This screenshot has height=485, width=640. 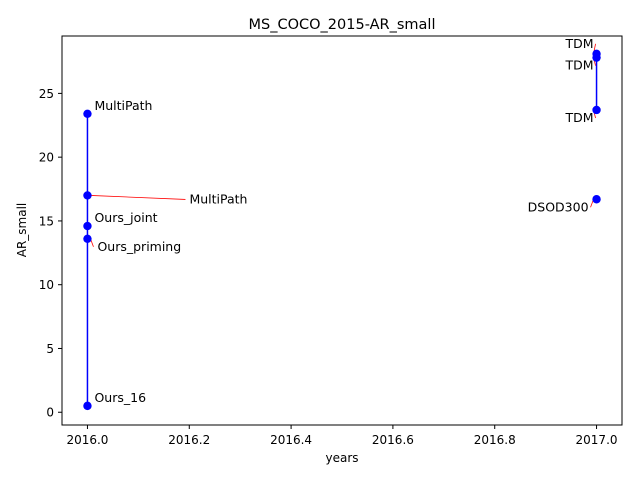 I want to click on x-tick-label: 2016.2, so click(x=189, y=440).